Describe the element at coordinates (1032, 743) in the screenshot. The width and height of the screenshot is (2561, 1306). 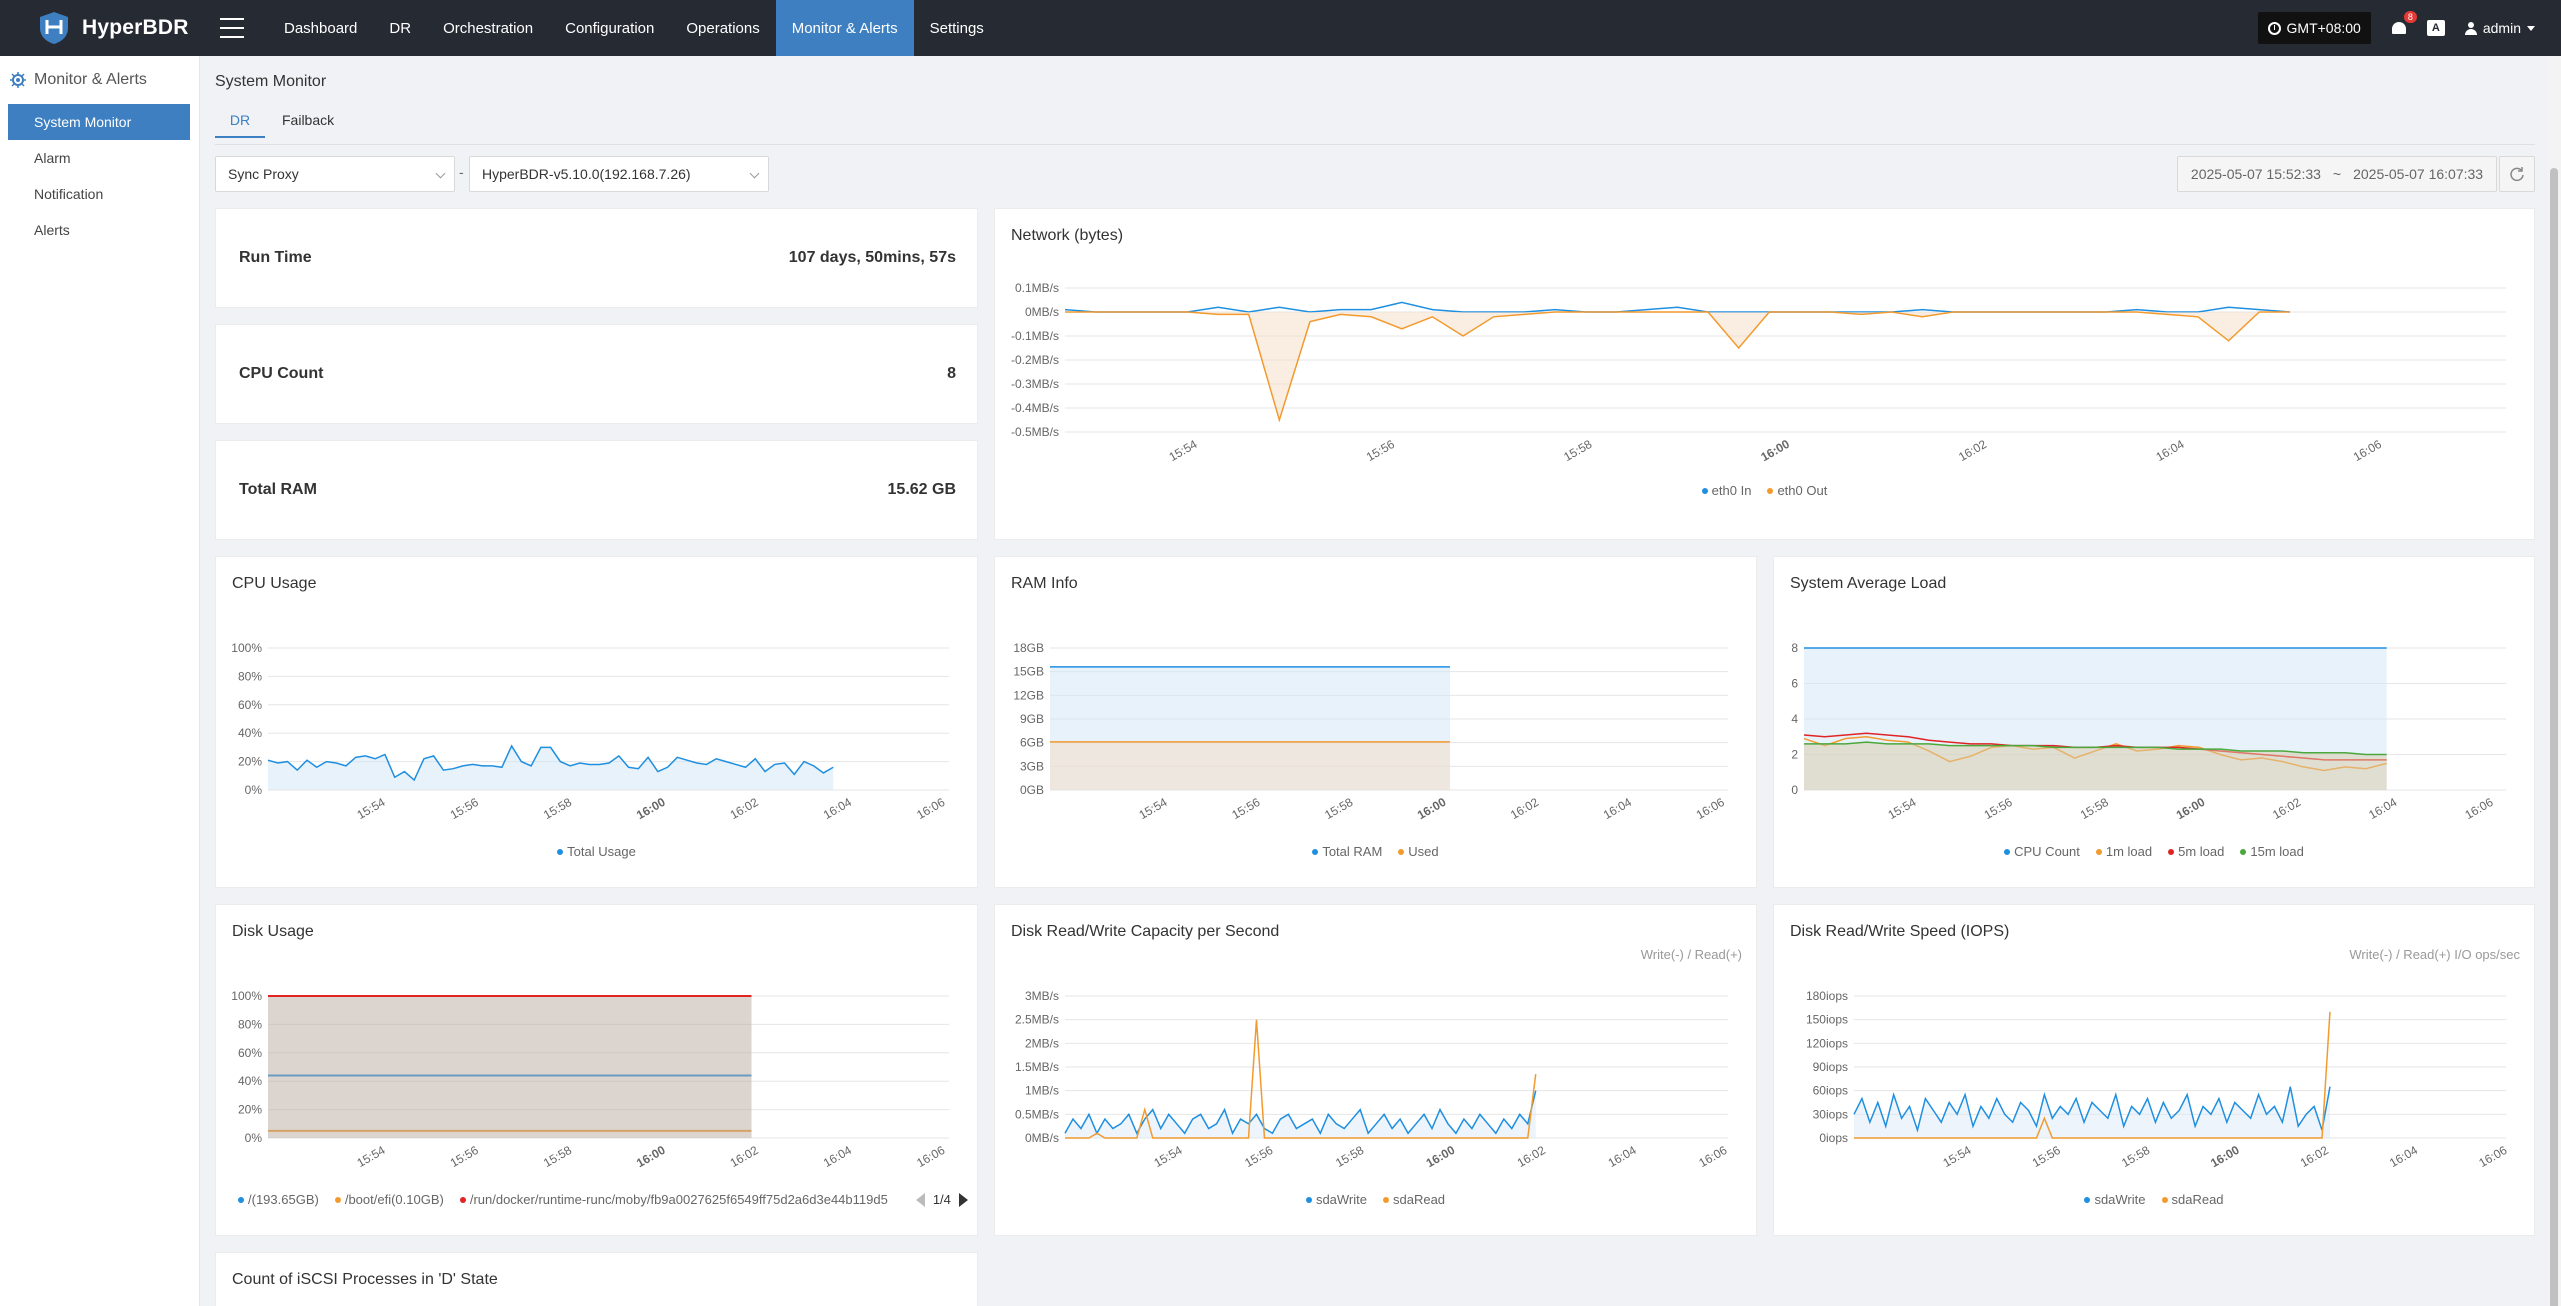
I see `y-tick-label: 6GB` at that location.